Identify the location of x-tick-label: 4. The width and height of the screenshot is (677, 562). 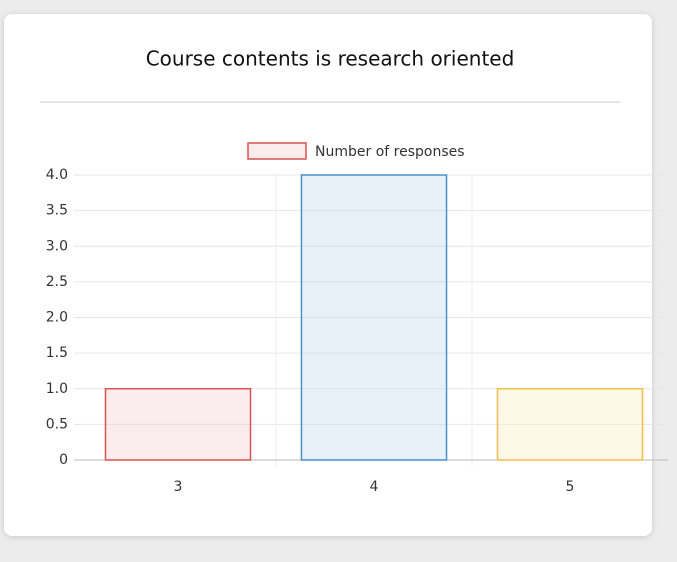
(374, 487).